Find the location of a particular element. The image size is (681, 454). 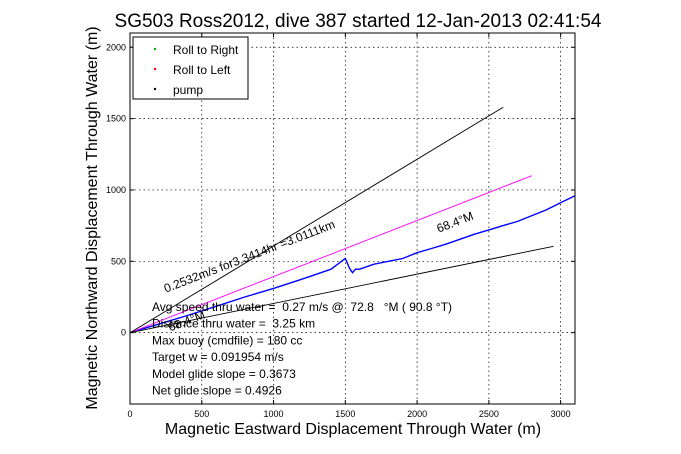

legend-entry: Roll to Right is located at coordinates (206, 50).